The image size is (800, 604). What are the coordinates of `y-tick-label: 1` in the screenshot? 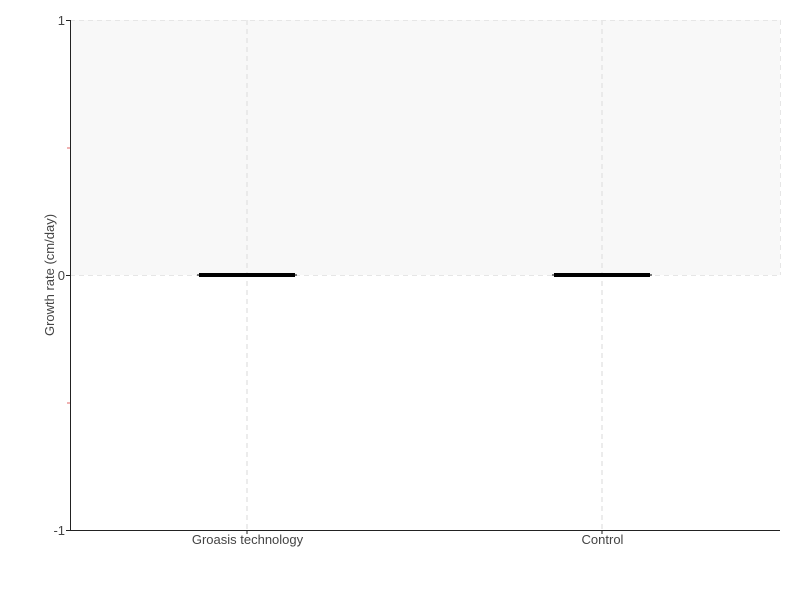 It's located at (61, 20).